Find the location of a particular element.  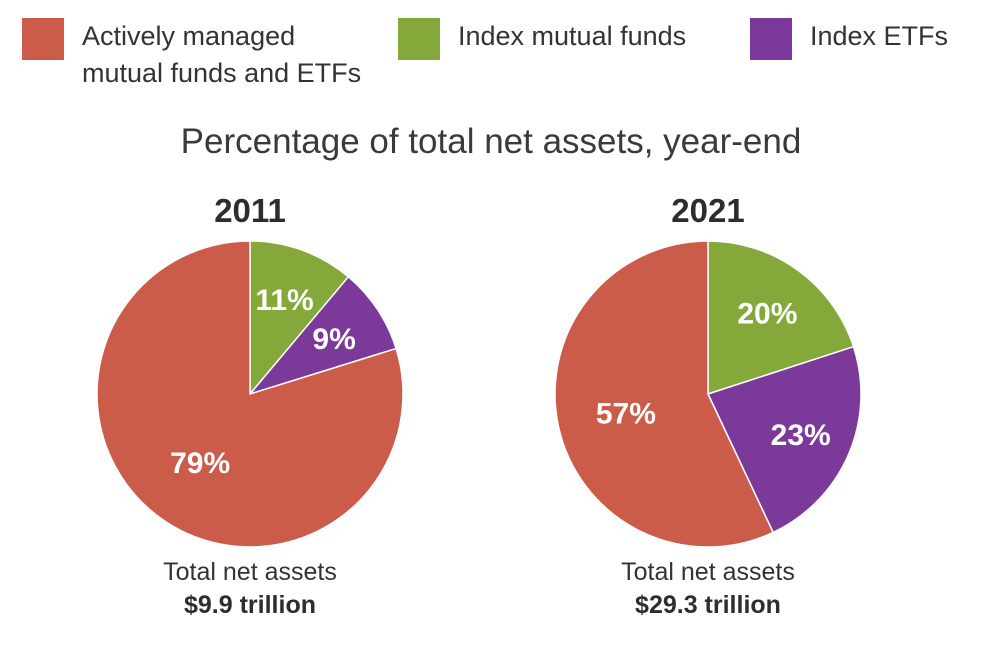

legend-swatch-index-mutual-funds is located at coordinates (419, 39).